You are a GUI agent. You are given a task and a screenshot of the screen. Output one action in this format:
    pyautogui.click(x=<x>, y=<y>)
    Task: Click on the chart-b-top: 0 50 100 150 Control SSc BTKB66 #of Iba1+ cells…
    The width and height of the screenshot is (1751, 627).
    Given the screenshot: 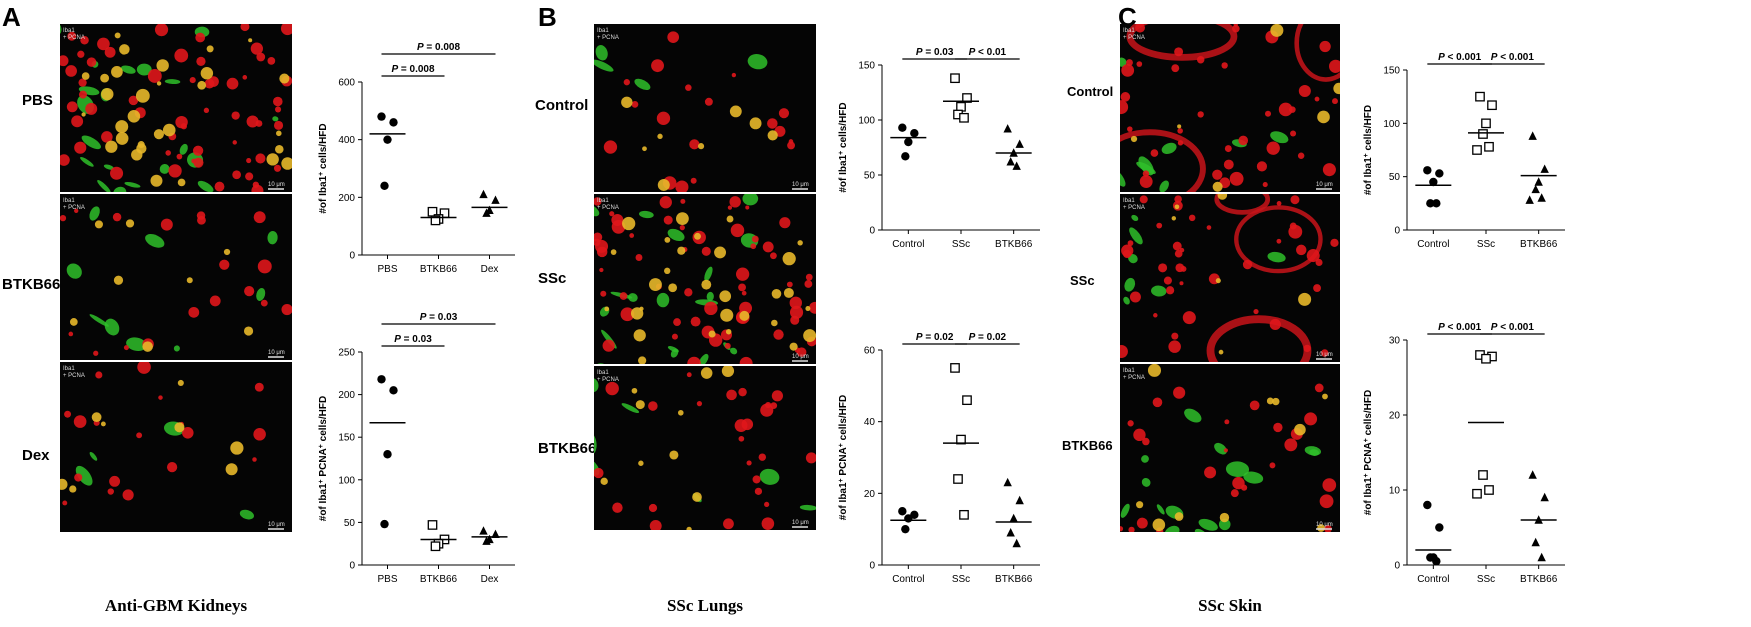 What is the action you would take?
    pyautogui.click(x=935, y=147)
    